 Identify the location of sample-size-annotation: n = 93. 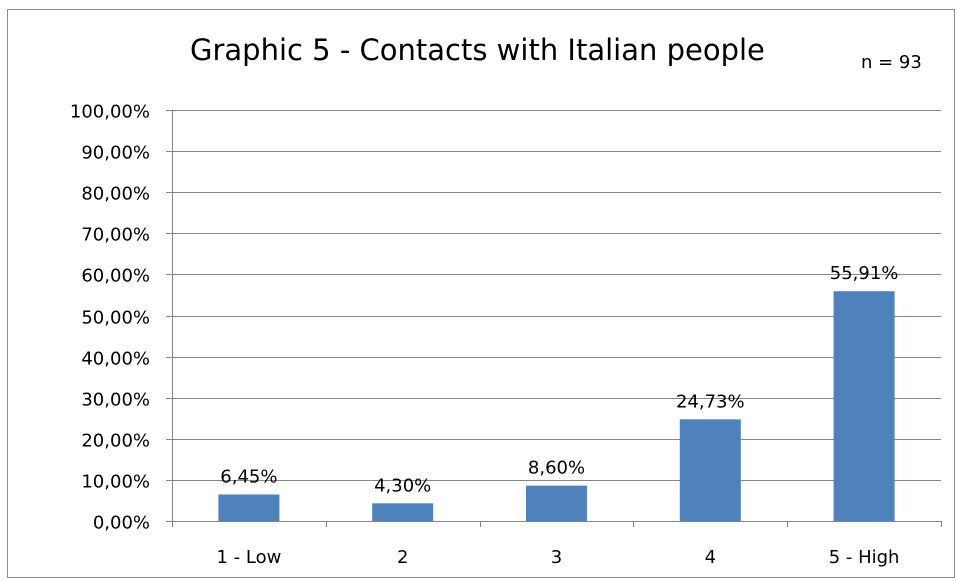
(891, 62).